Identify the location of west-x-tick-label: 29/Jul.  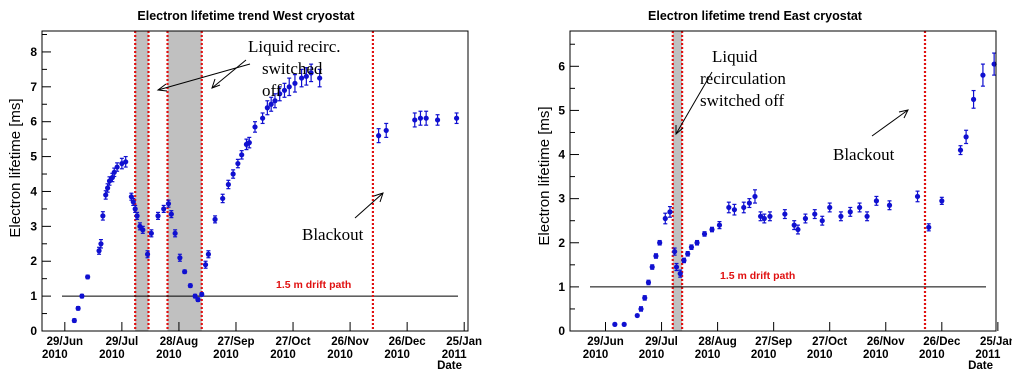
(122, 342).